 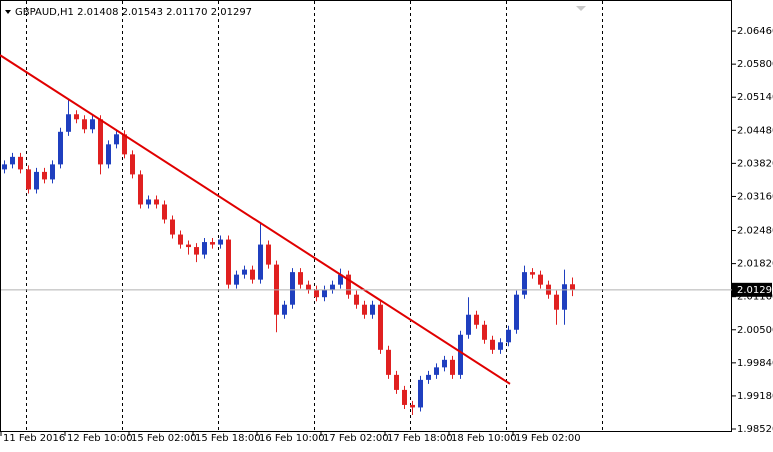 What do you see at coordinates (34, 438) in the screenshot?
I see `x-tick-label: 11 Feb 2016` at bounding box center [34, 438].